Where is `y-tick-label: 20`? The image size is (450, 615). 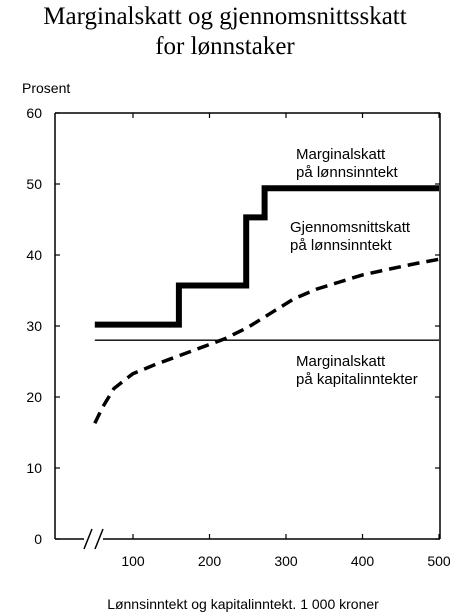 y-tick-label: 20 is located at coordinates (34, 397).